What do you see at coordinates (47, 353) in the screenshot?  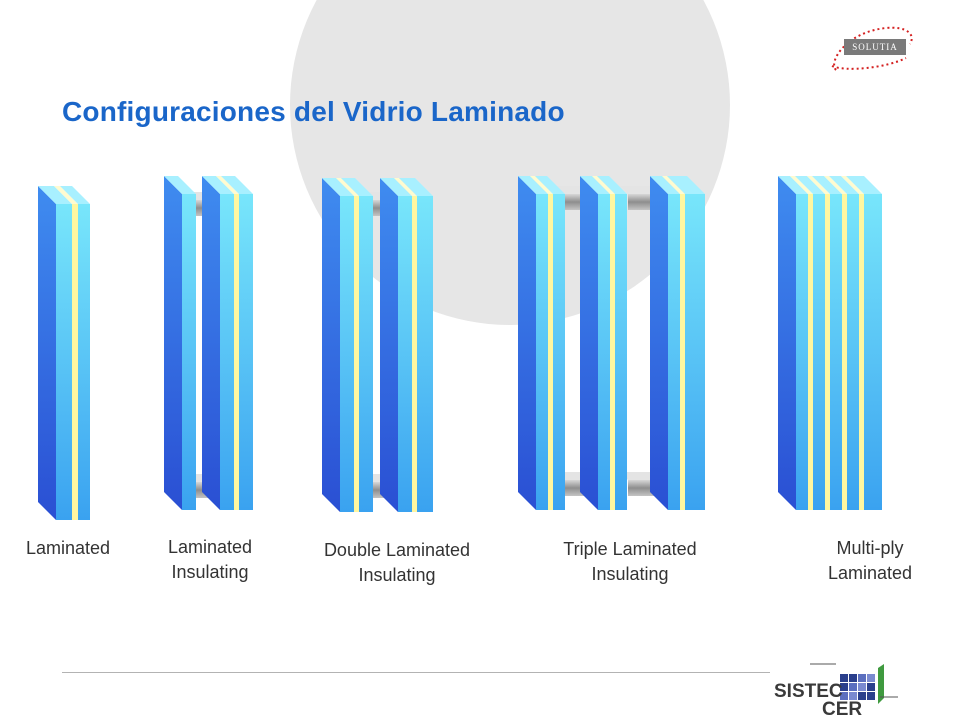 I see `laminated-pane-layer-1-side` at bounding box center [47, 353].